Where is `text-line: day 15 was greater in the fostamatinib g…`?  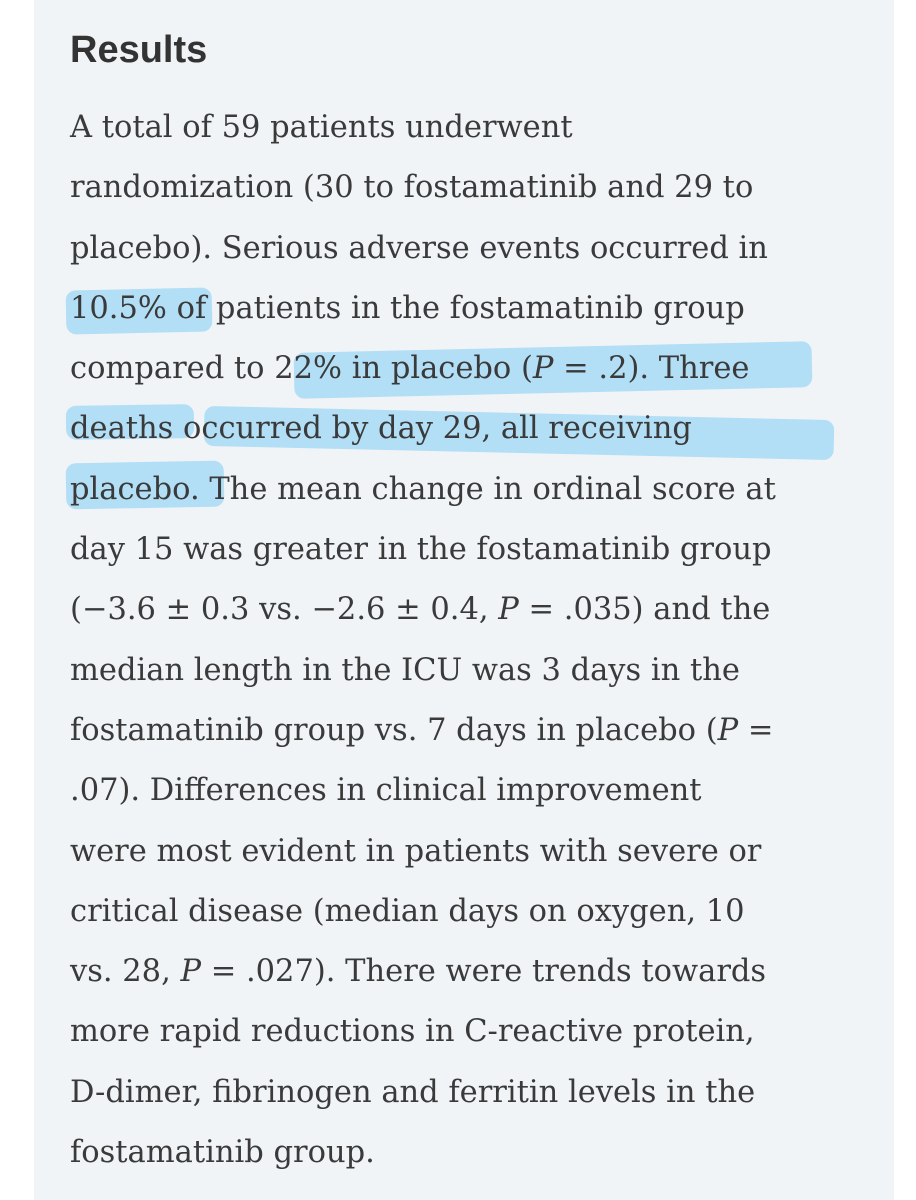
text-line: day 15 was greater in the fostamatinib g… is located at coordinates (421, 550).